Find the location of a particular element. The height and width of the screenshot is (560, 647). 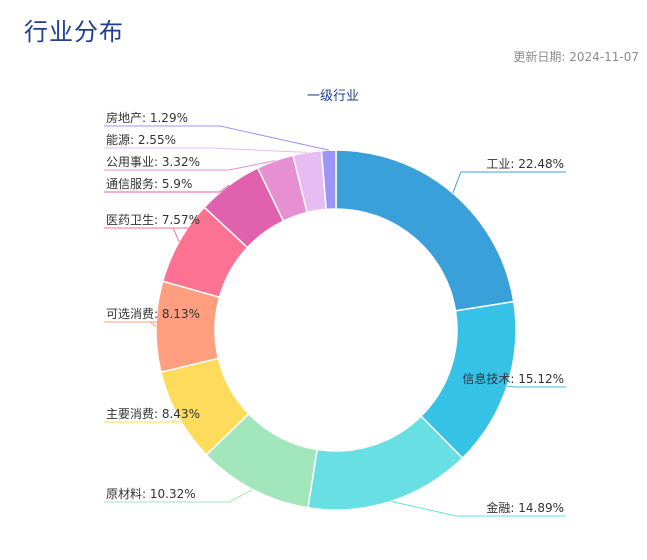

chart-title: 一级行业 is located at coordinates (333, 96).